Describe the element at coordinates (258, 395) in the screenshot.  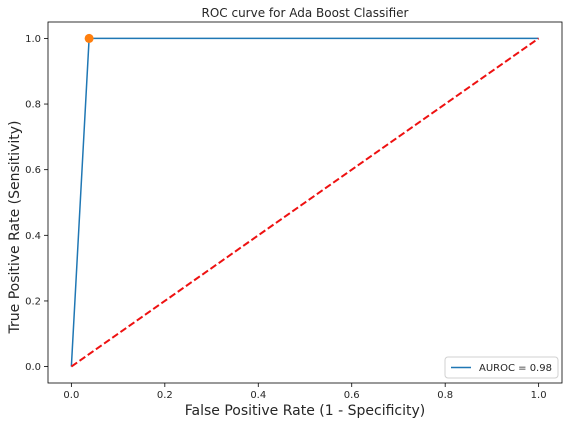
I see `x-tick-label: 0.4` at that location.